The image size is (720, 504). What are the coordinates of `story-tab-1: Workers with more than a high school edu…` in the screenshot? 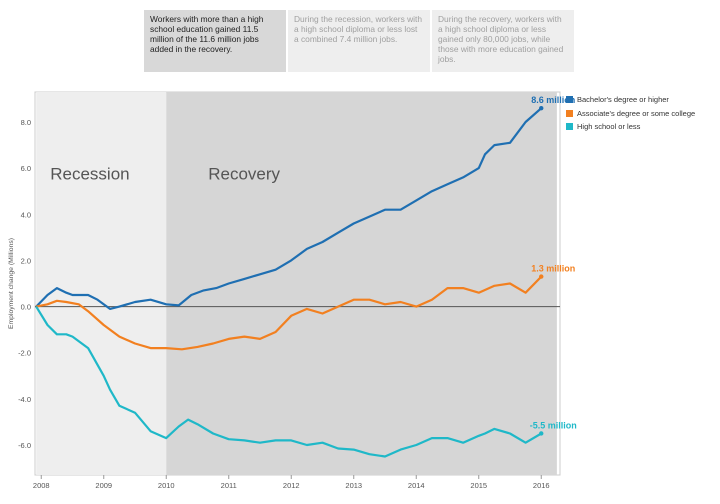 It's located at (215, 41).